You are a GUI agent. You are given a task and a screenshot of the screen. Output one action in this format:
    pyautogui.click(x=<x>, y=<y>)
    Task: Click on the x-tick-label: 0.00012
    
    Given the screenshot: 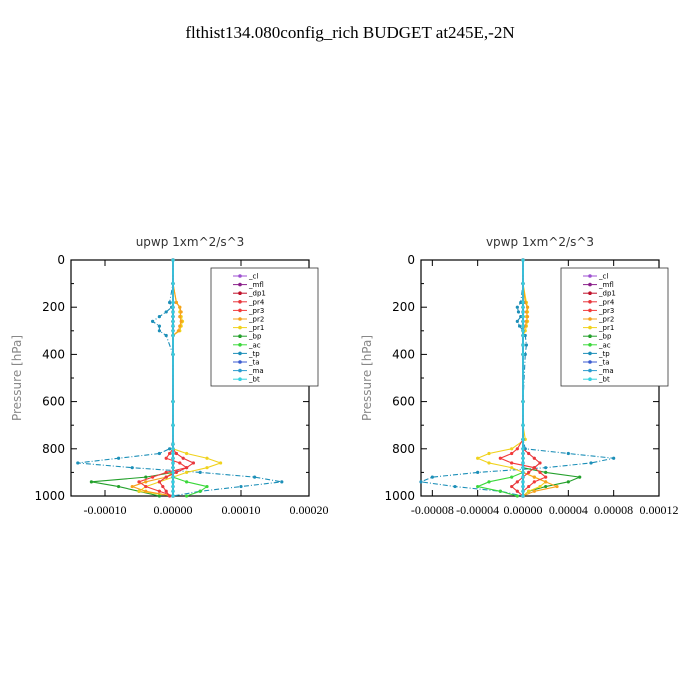 What is the action you would take?
    pyautogui.click(x=659, y=510)
    